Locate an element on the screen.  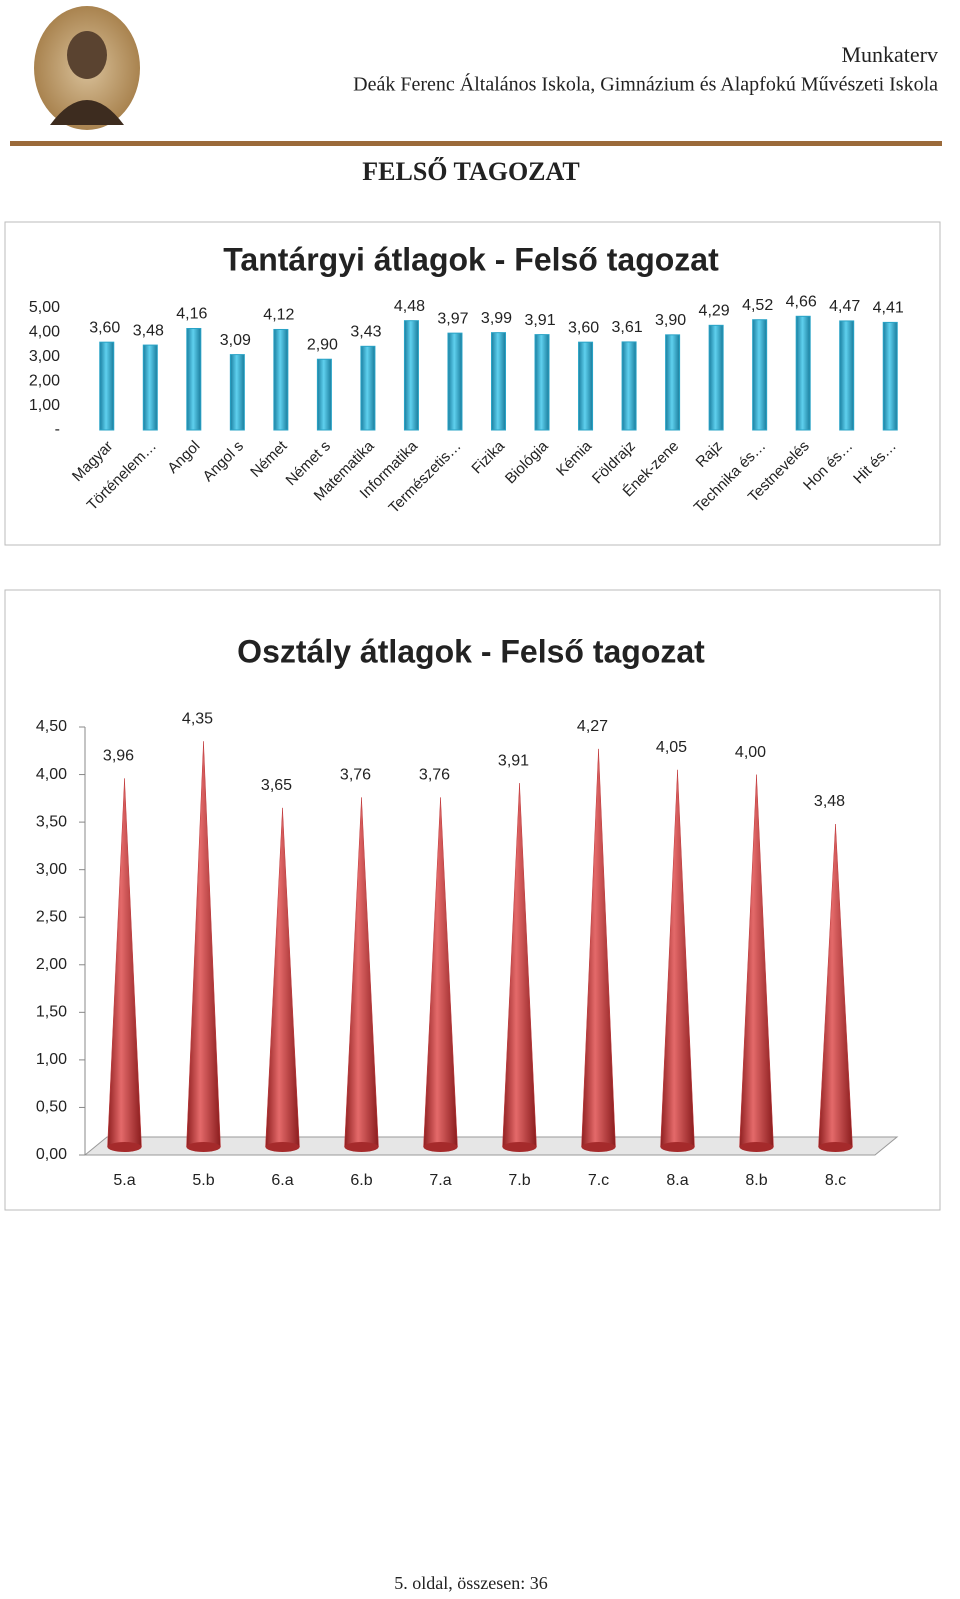
x-tick-label: 5.a is located at coordinates (124, 1180).